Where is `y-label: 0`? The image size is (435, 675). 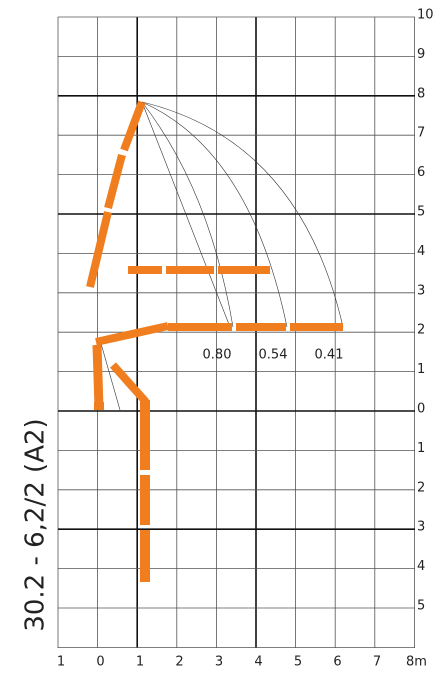 y-label: 0 is located at coordinates (421, 409).